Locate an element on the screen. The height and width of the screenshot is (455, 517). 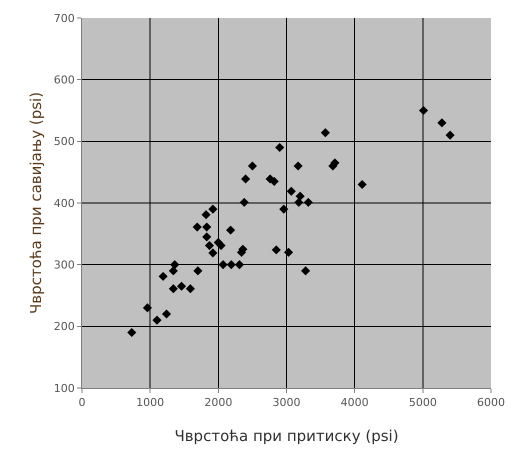
y-tick-label: 600 is located at coordinates (64, 80).